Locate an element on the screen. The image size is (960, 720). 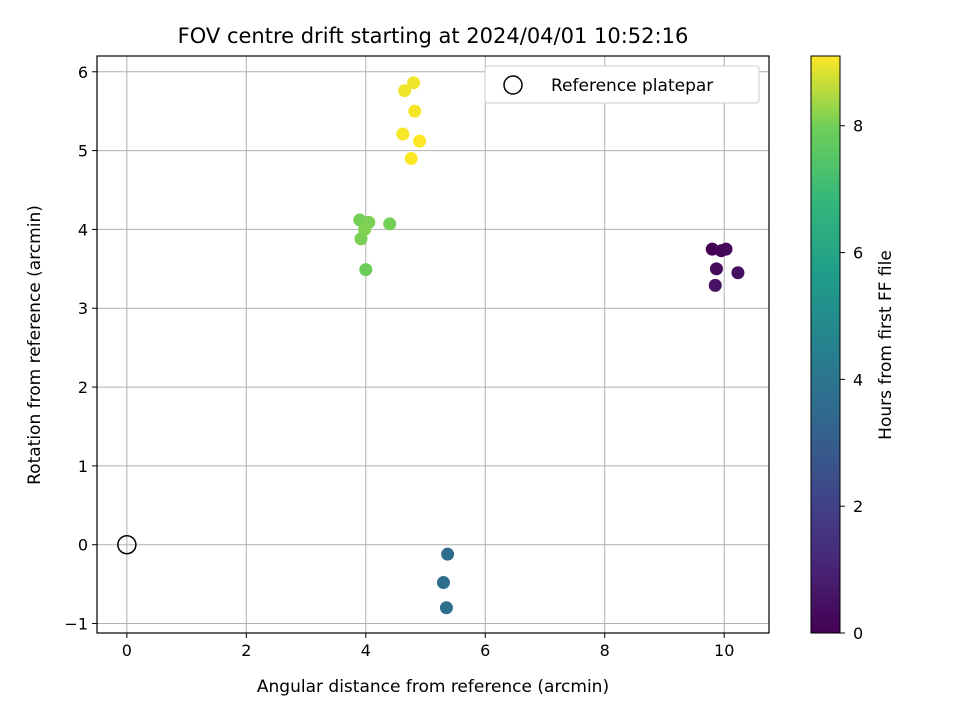
x-tick-label: 0 is located at coordinates (127, 650).